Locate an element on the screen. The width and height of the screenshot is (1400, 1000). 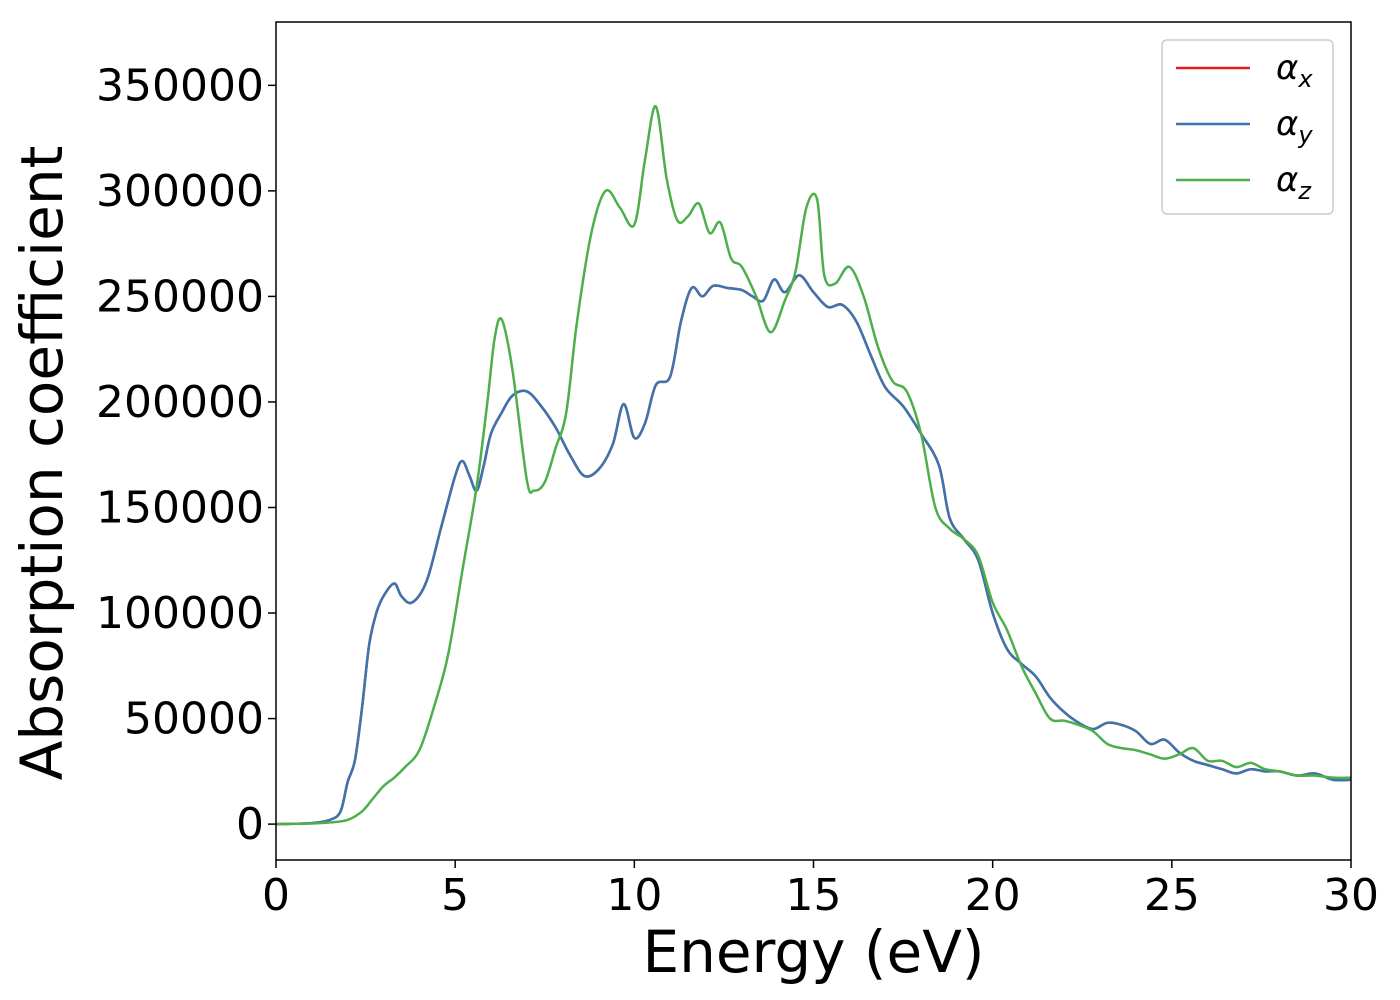
legend-subscript: x is located at coordinates (1305, 79).